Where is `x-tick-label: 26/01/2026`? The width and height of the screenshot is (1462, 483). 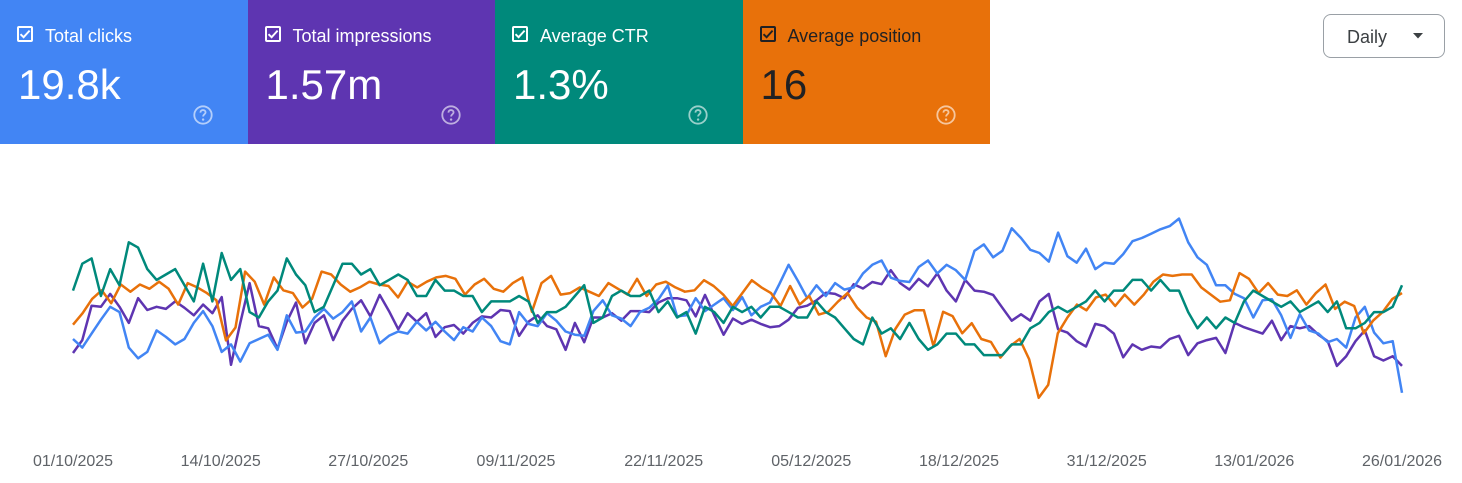
x-tick-label: 26/01/2026 is located at coordinates (1402, 461).